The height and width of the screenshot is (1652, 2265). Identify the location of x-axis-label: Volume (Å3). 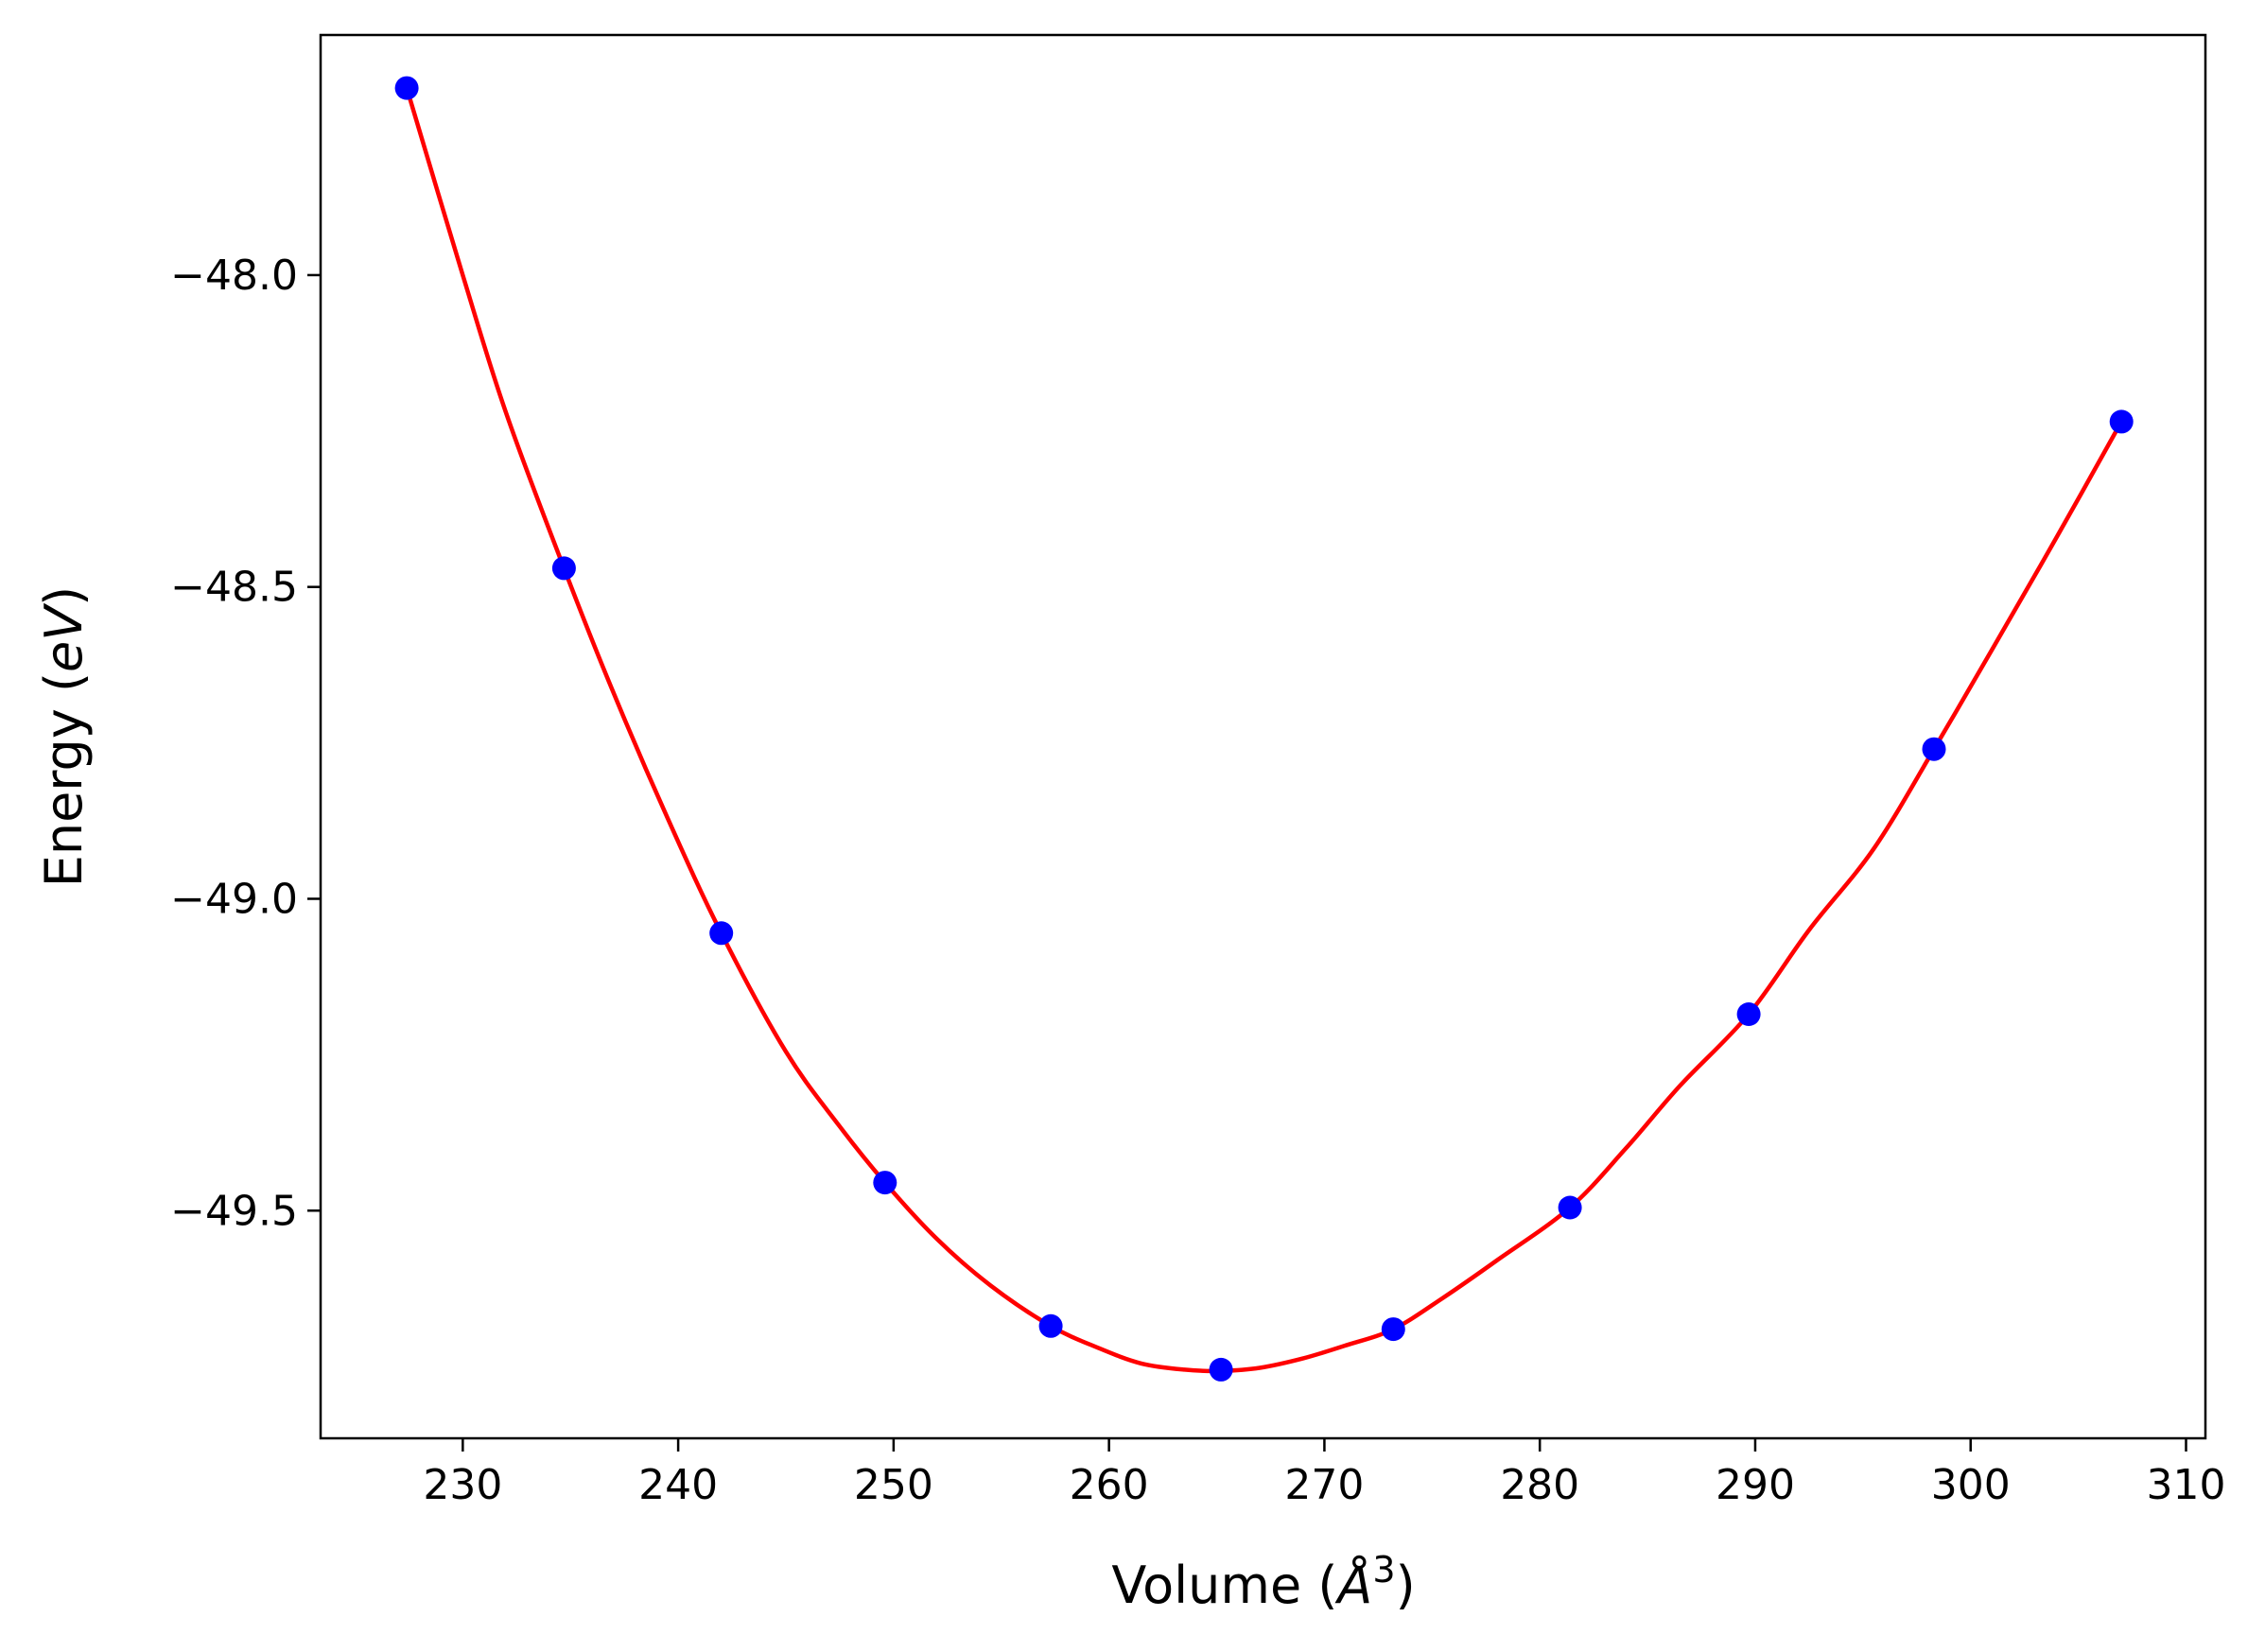
(1263, 1582).